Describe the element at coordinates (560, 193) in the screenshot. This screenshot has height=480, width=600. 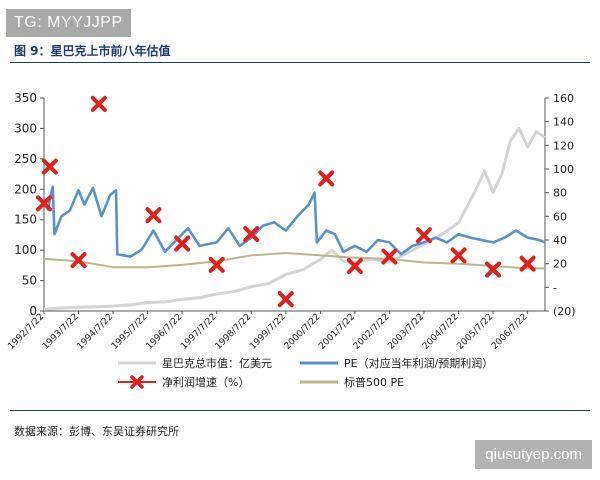
I see `right-axis-tick-label: 80` at that location.